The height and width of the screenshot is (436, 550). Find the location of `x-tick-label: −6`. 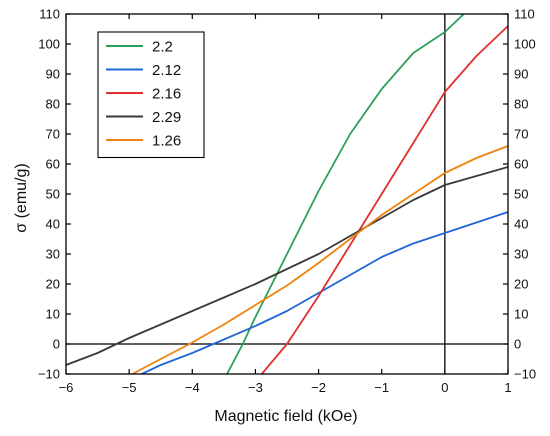

x-tick-label: −6 is located at coordinates (66, 387).